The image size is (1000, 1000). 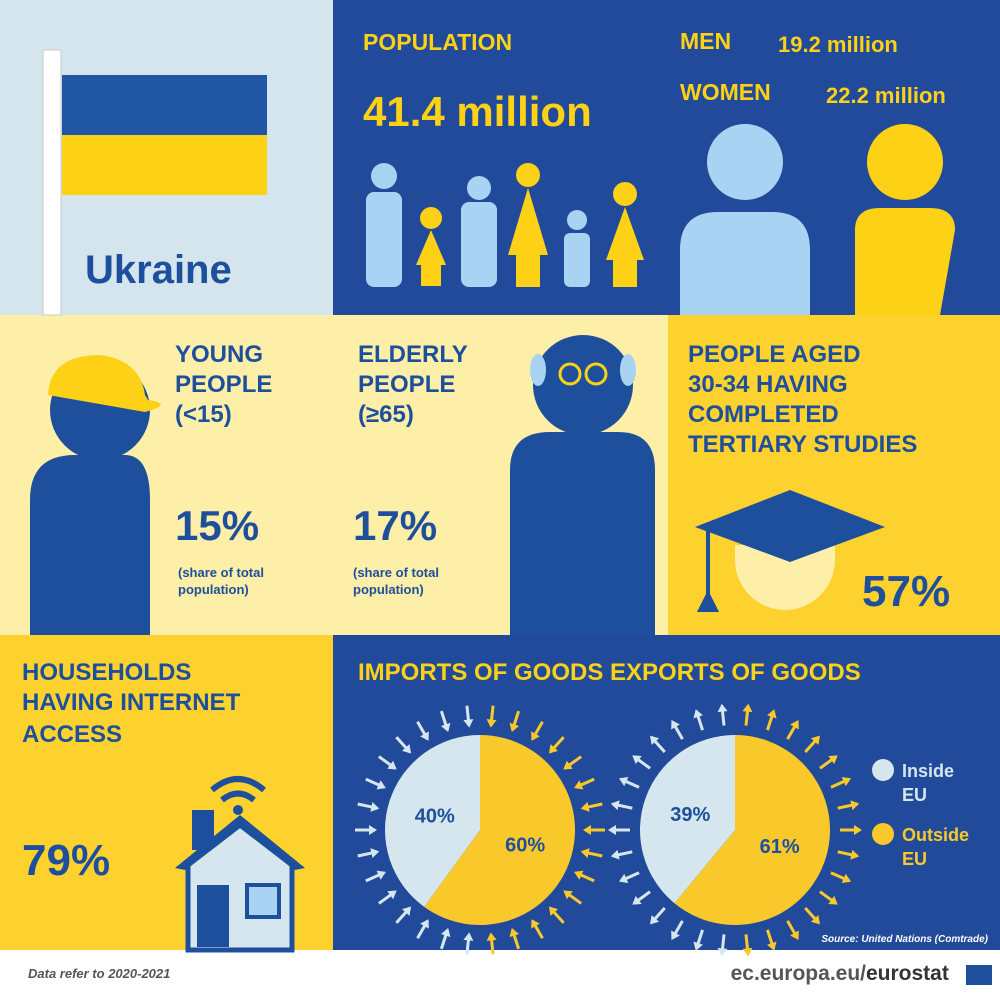 I want to click on eu-flag, so click(x=979, y=975).